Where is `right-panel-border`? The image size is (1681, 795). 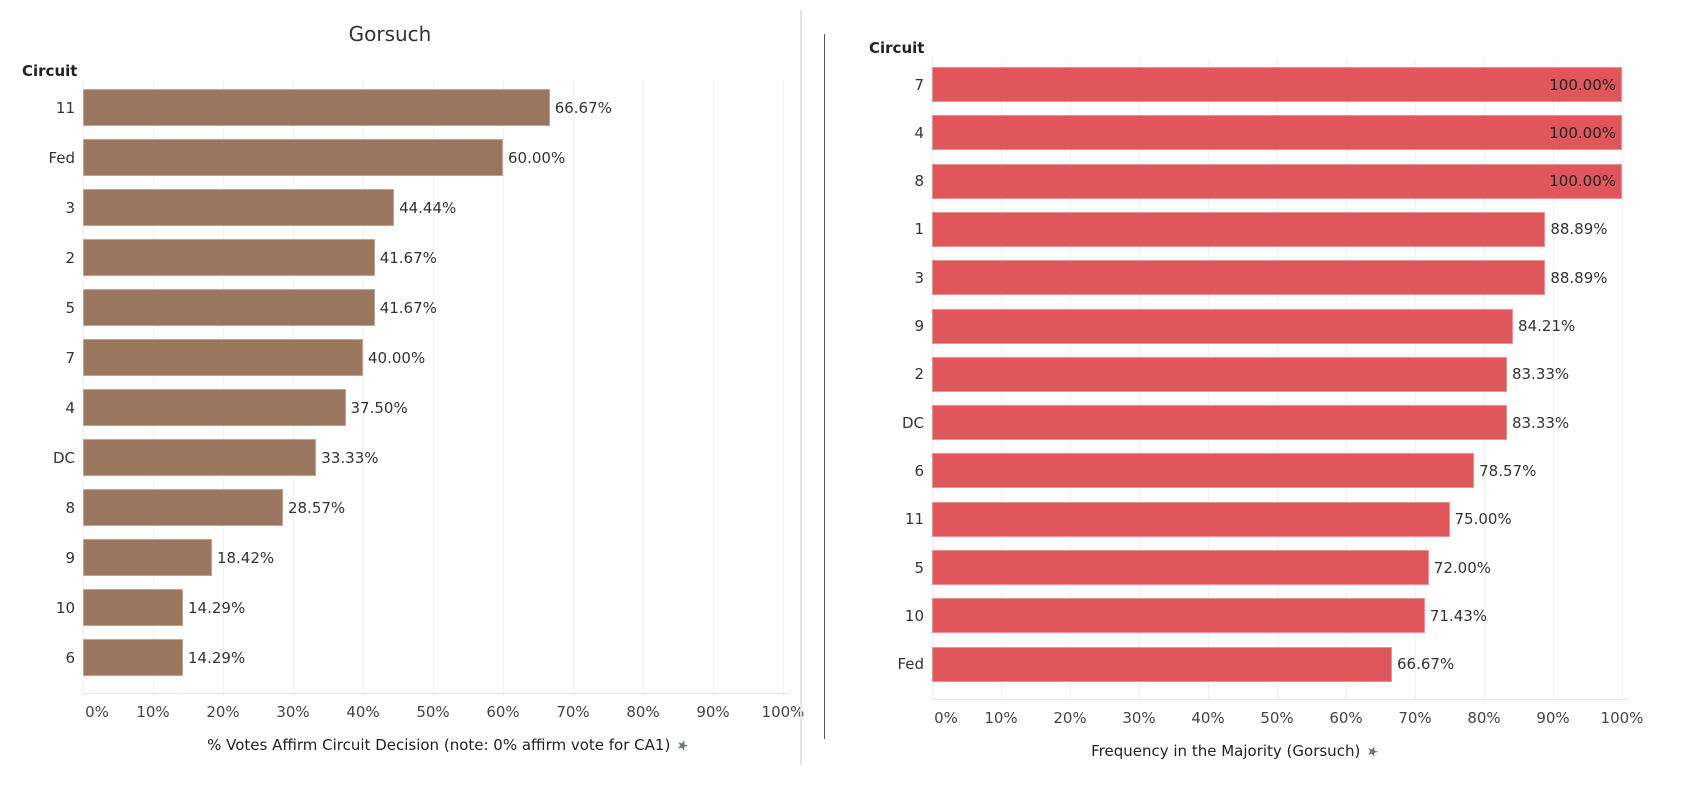 right-panel-border is located at coordinates (824, 386).